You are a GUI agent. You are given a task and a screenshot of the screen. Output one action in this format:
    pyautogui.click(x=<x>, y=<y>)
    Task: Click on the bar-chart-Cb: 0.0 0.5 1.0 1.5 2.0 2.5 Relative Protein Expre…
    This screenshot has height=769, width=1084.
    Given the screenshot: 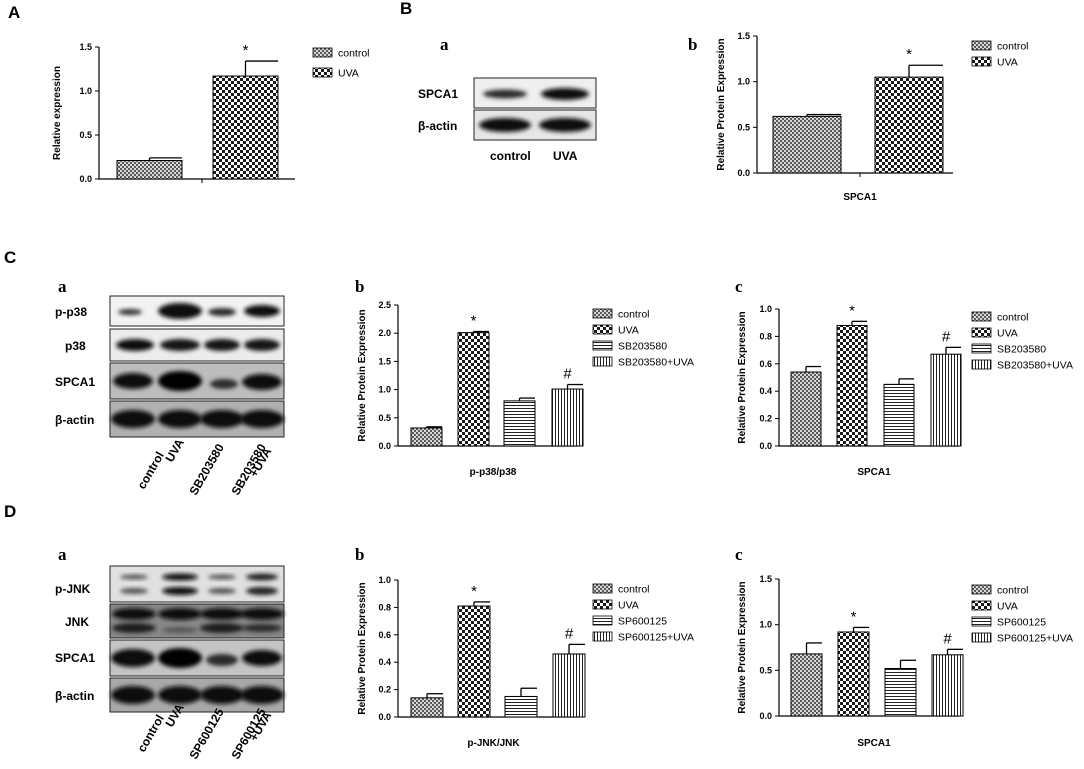 What is the action you would take?
    pyautogui.click(x=525, y=389)
    